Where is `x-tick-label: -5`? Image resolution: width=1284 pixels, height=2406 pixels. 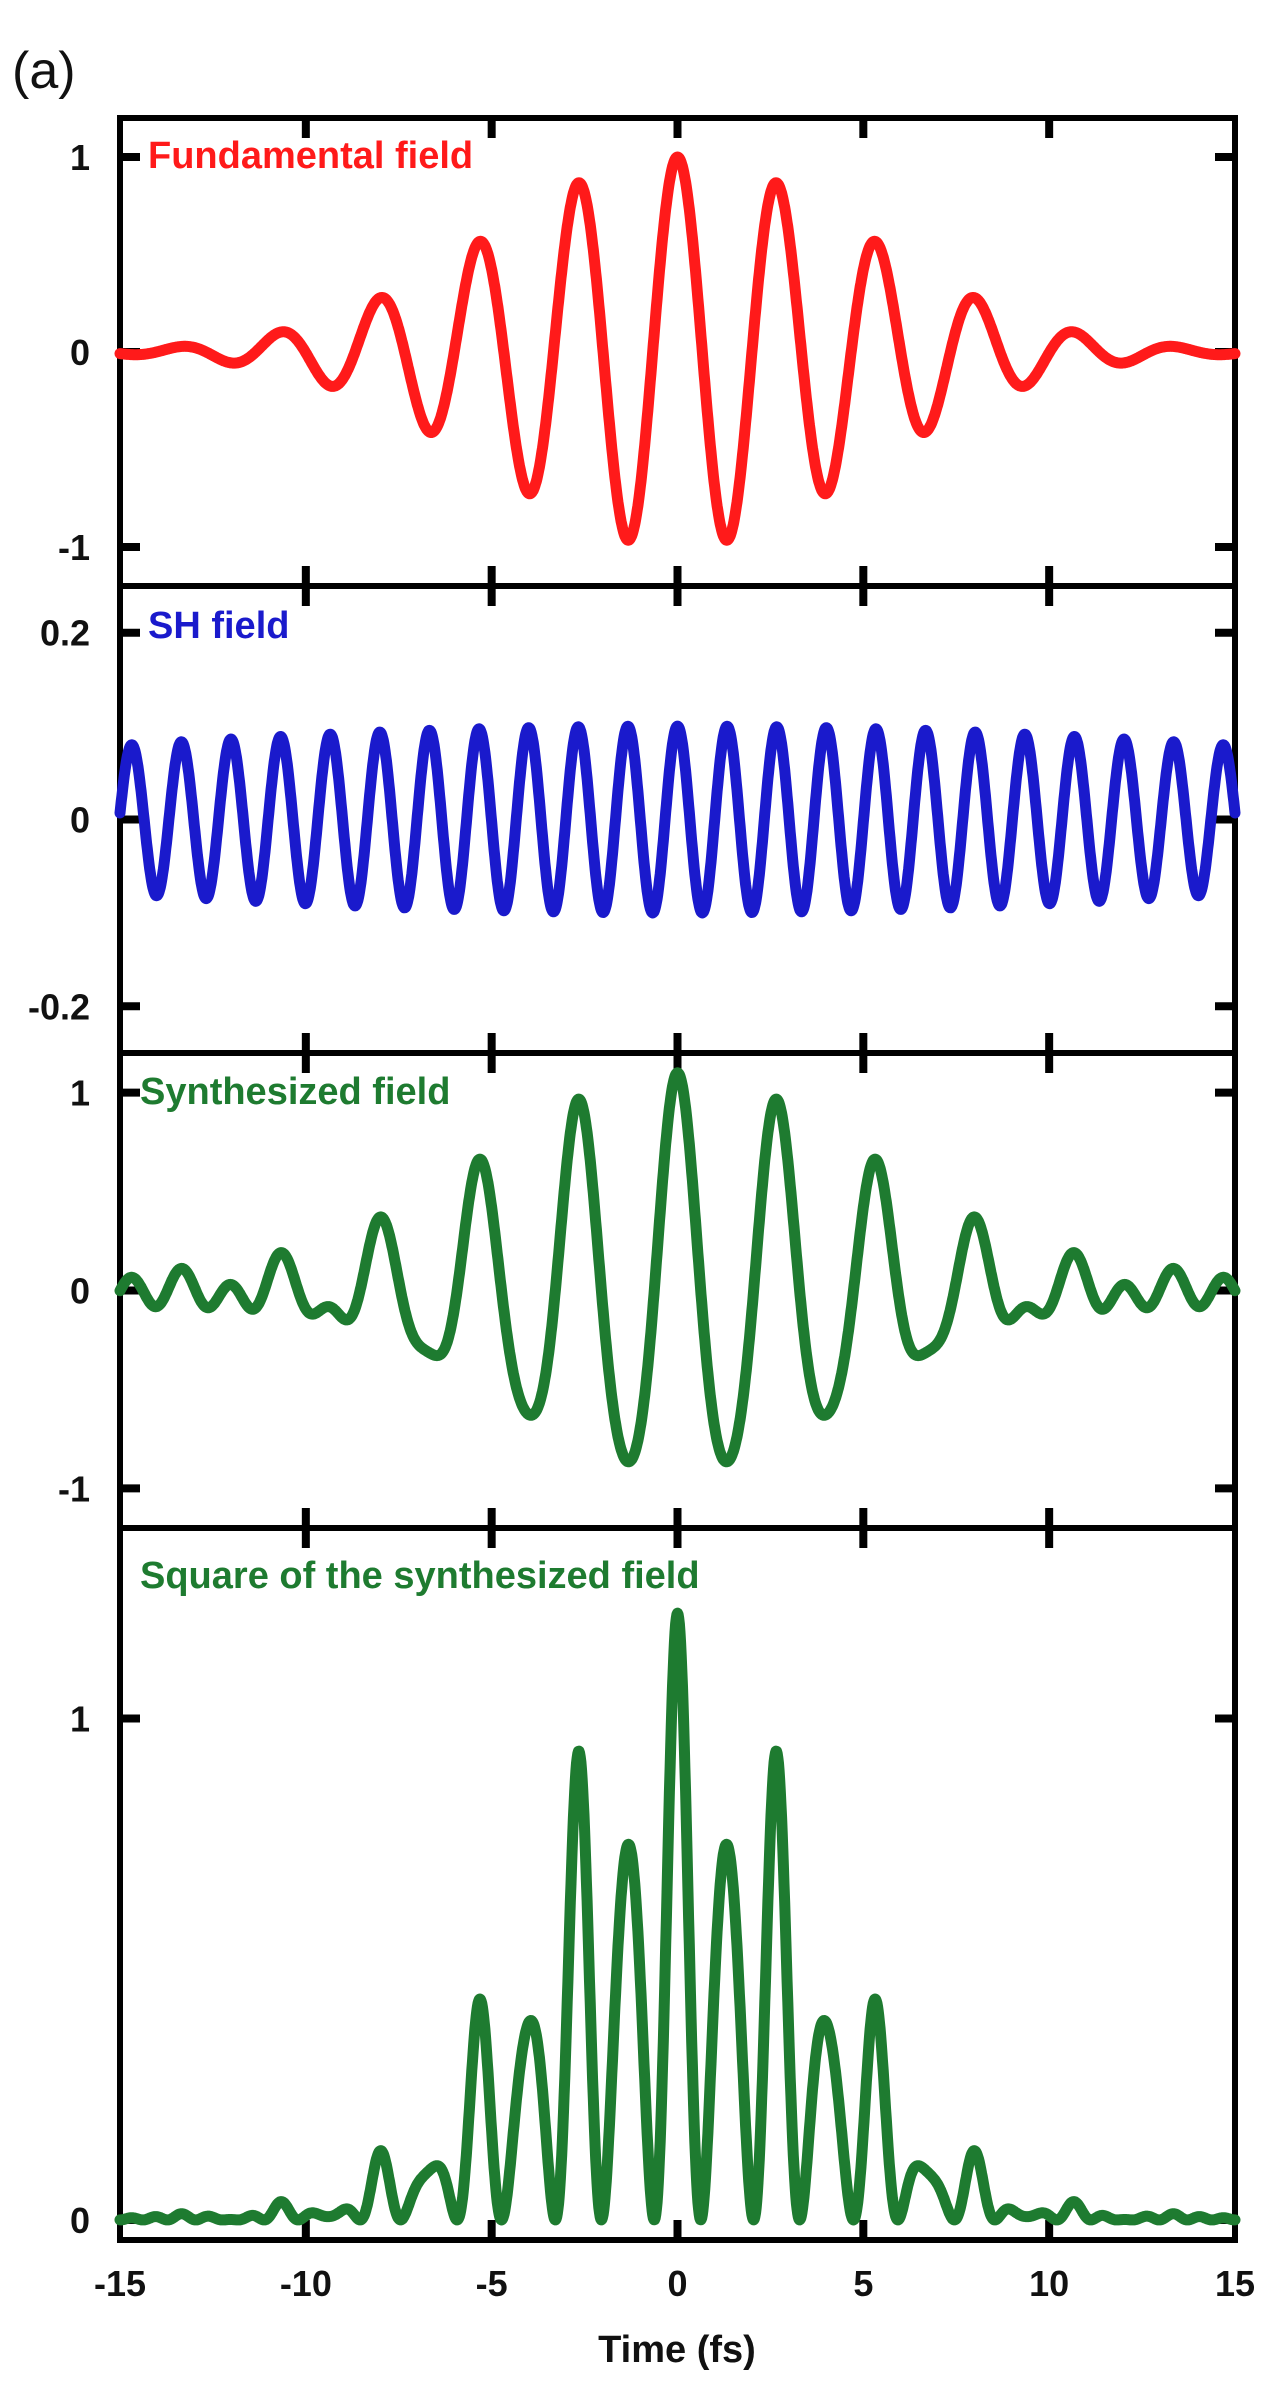 x-tick-label: -5 is located at coordinates (492, 2283).